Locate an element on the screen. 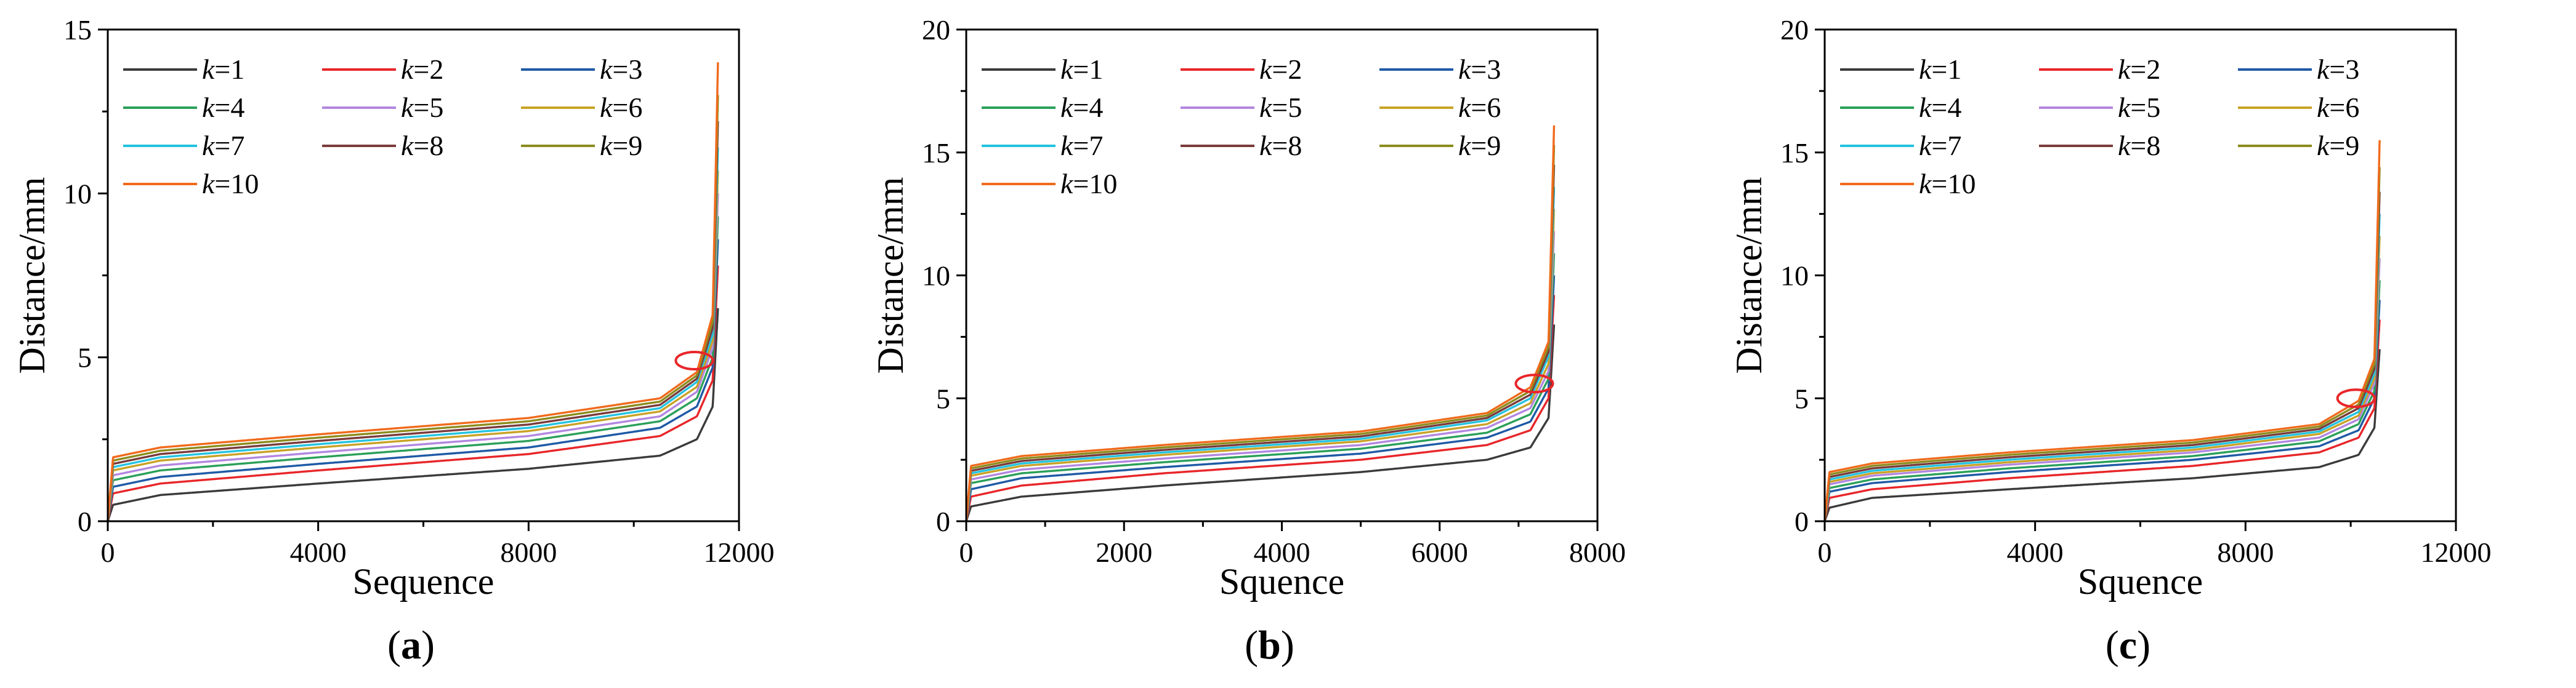 The height and width of the screenshot is (688, 2576). legend-label-value: =2 is located at coordinates (428, 69).